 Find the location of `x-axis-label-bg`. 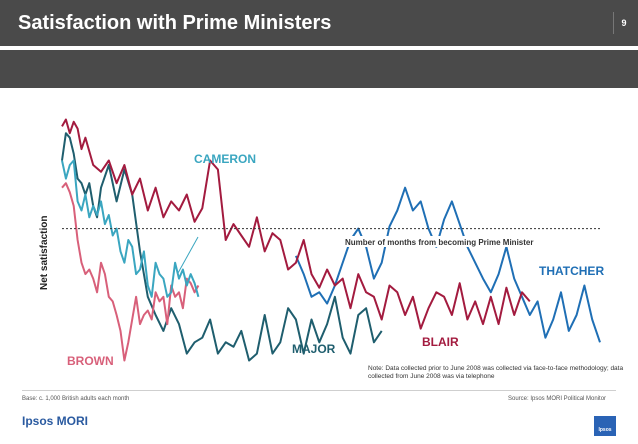

x-axis-label-bg is located at coordinates (457, 241).